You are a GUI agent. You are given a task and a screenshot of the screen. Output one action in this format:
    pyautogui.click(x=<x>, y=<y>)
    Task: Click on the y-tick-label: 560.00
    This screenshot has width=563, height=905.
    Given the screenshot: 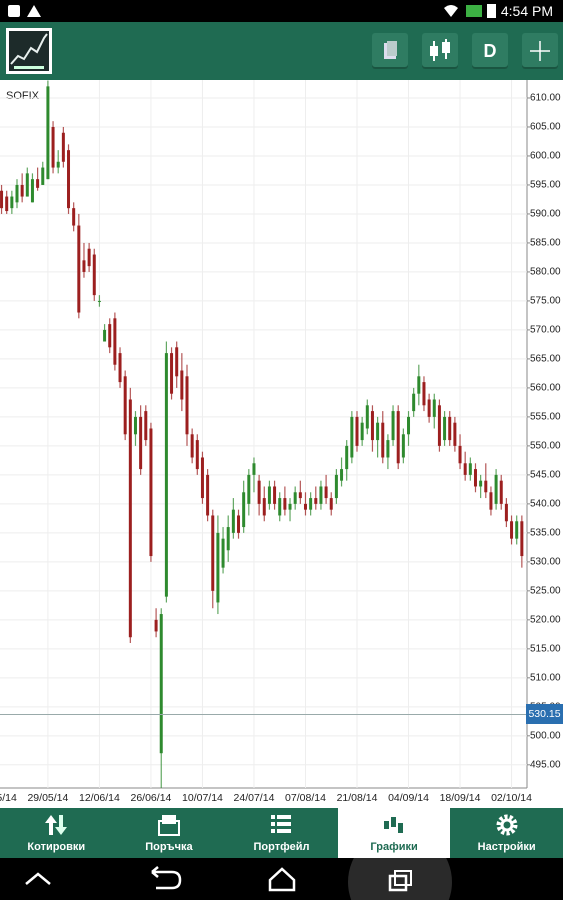 What is the action you would take?
    pyautogui.click(x=545, y=388)
    